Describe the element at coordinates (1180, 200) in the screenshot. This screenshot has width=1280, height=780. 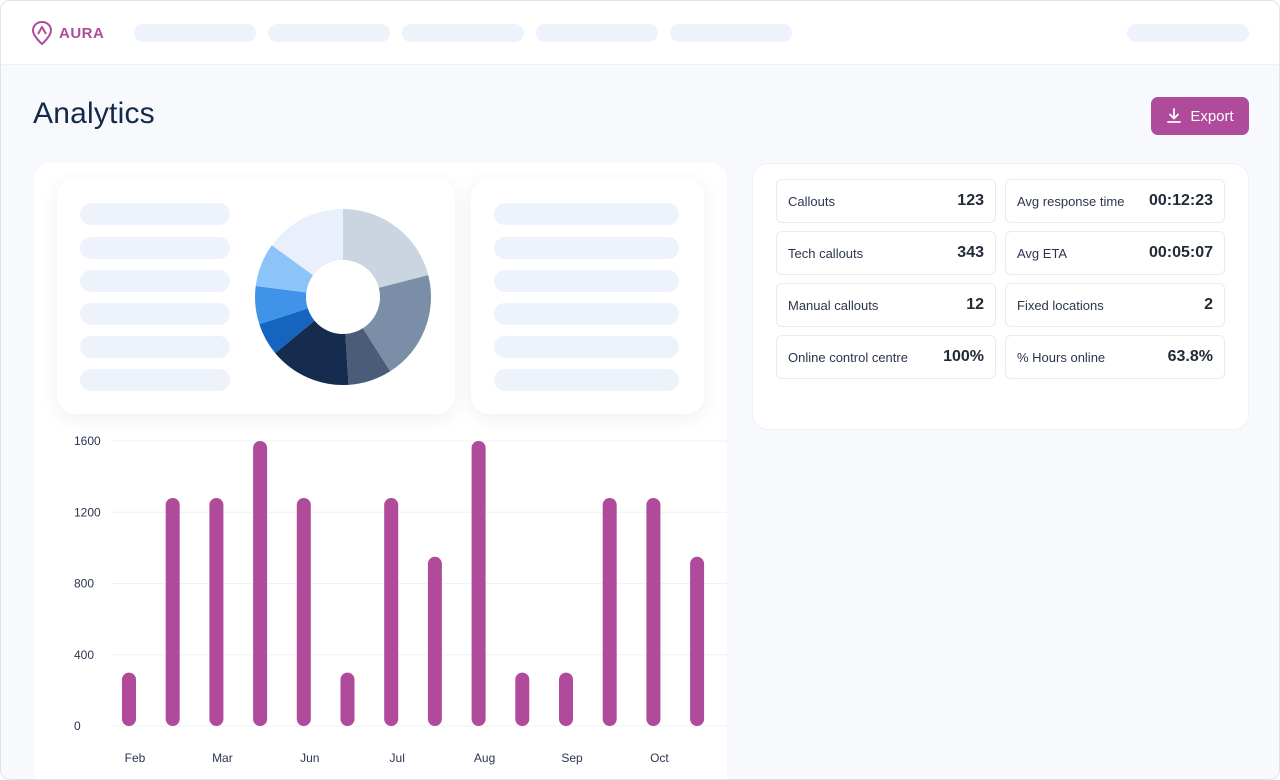
I see `stat-value: 00:12:23` at that location.